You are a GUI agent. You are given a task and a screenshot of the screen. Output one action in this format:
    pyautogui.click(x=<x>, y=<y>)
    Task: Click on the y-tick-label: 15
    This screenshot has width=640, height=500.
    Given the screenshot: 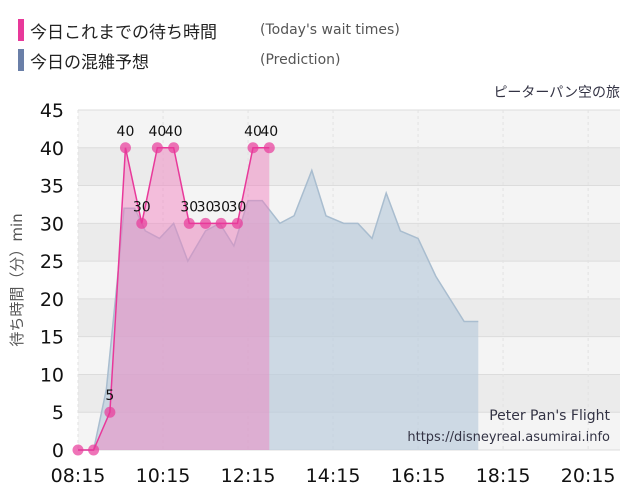 What is the action you would take?
    pyautogui.click(x=52, y=338)
    